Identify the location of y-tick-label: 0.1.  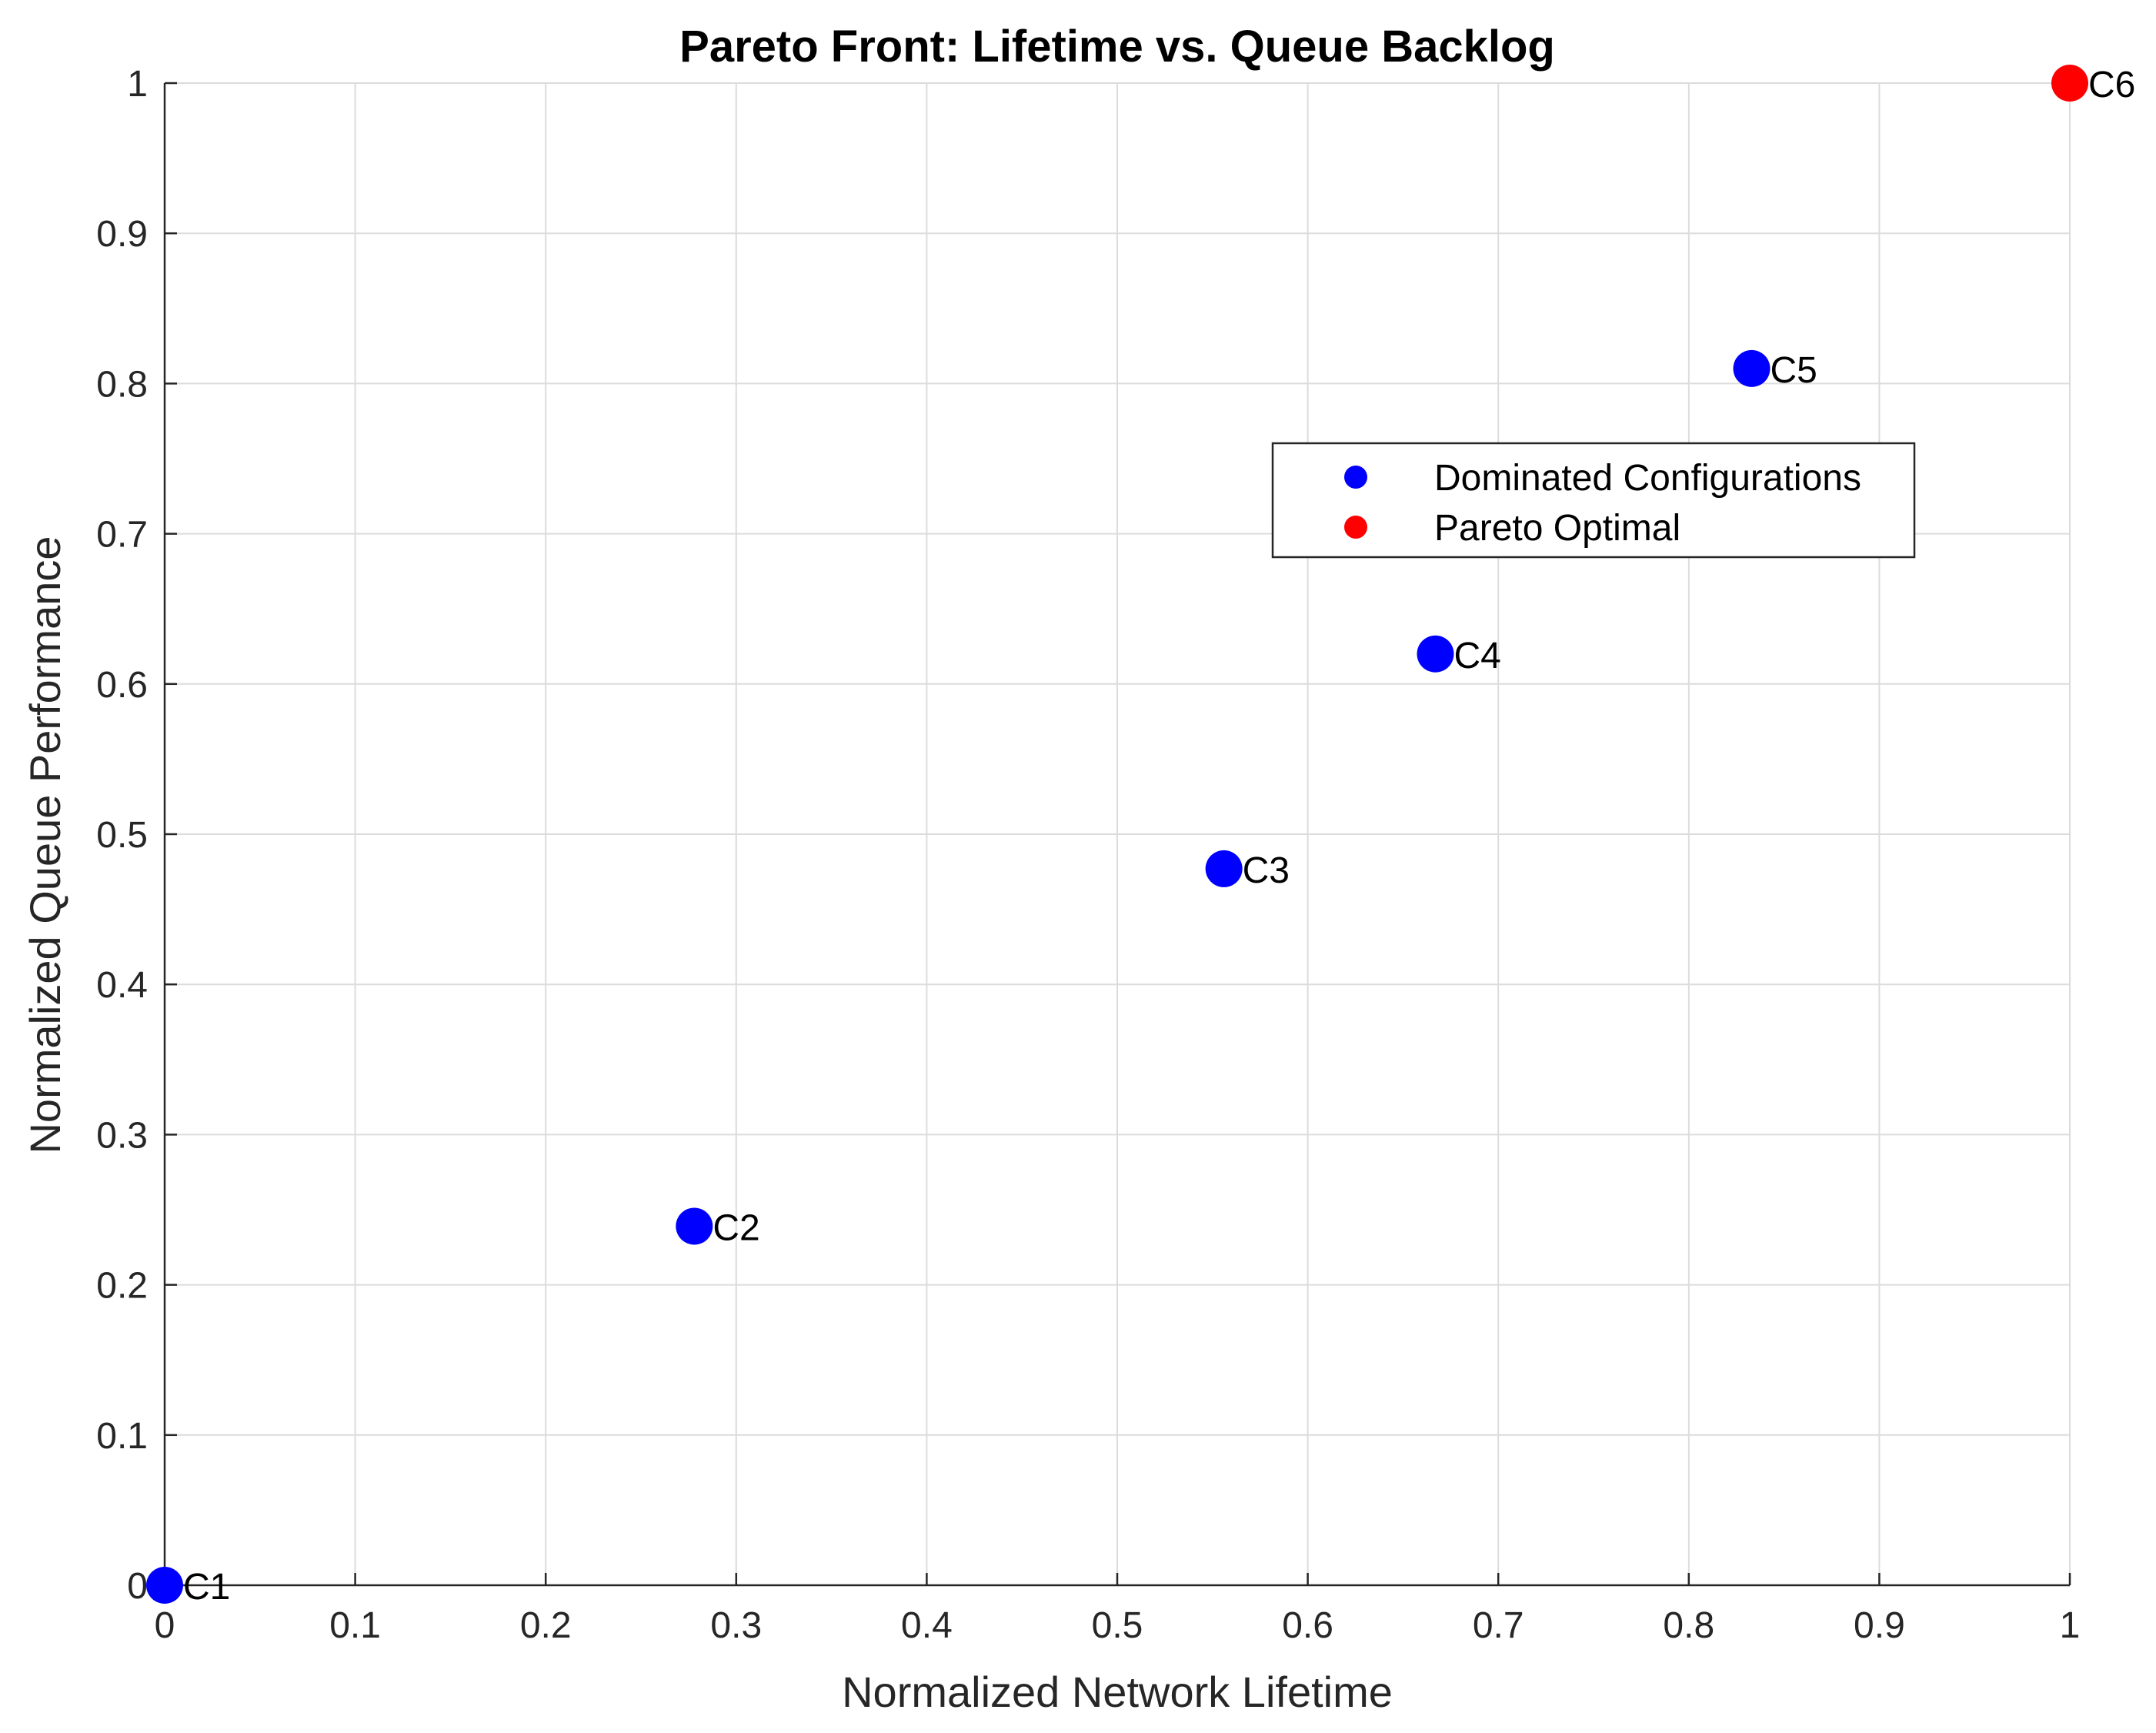
(122, 1436).